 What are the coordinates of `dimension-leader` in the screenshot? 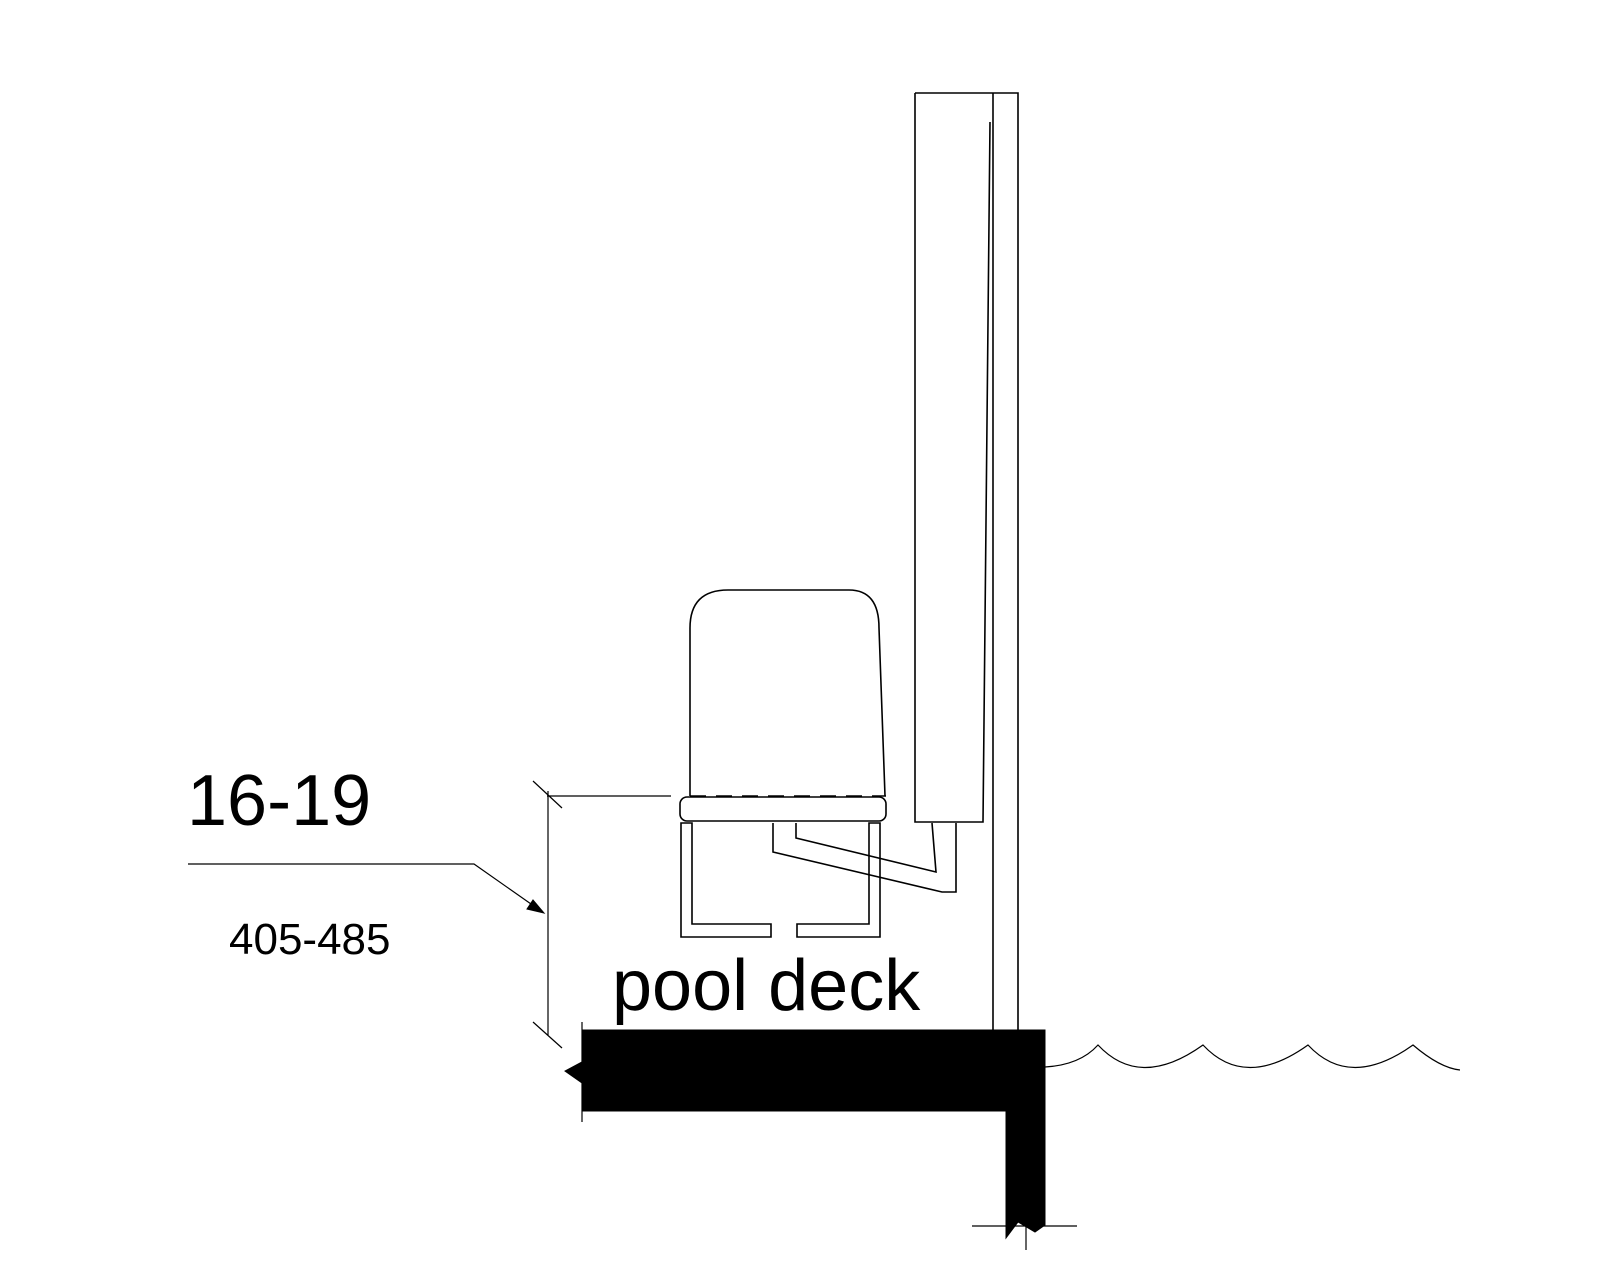 It's located at (367, 888).